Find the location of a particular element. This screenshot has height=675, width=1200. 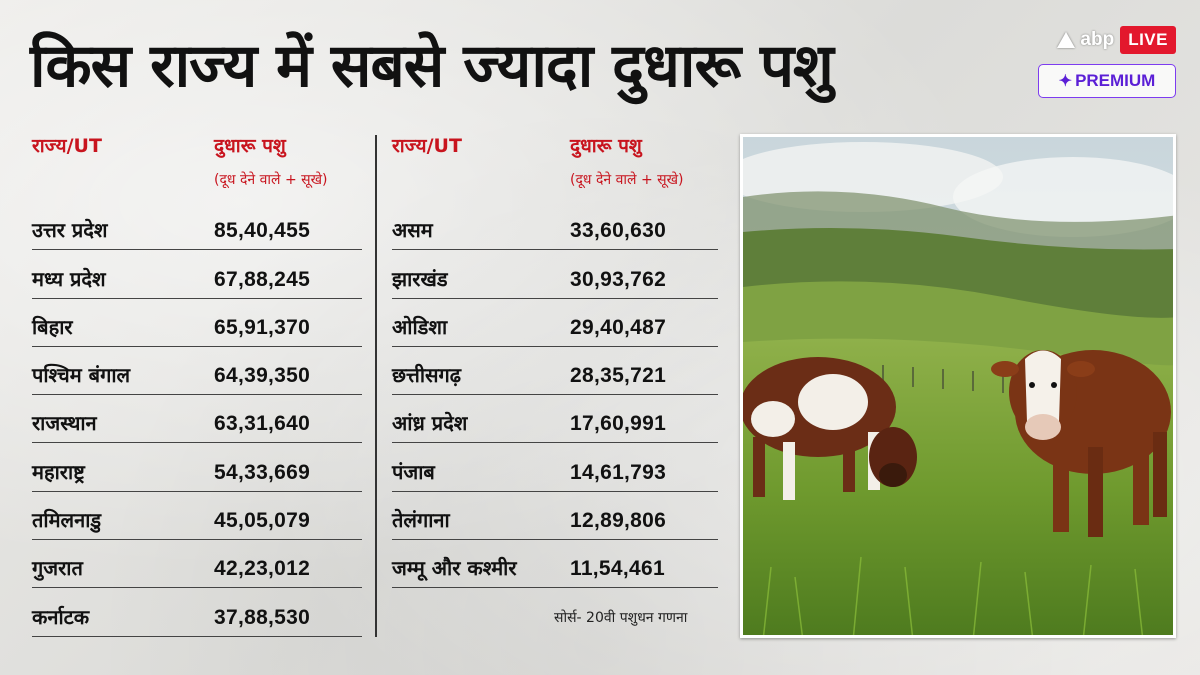

standing-cow is located at coordinates (1081, 443).